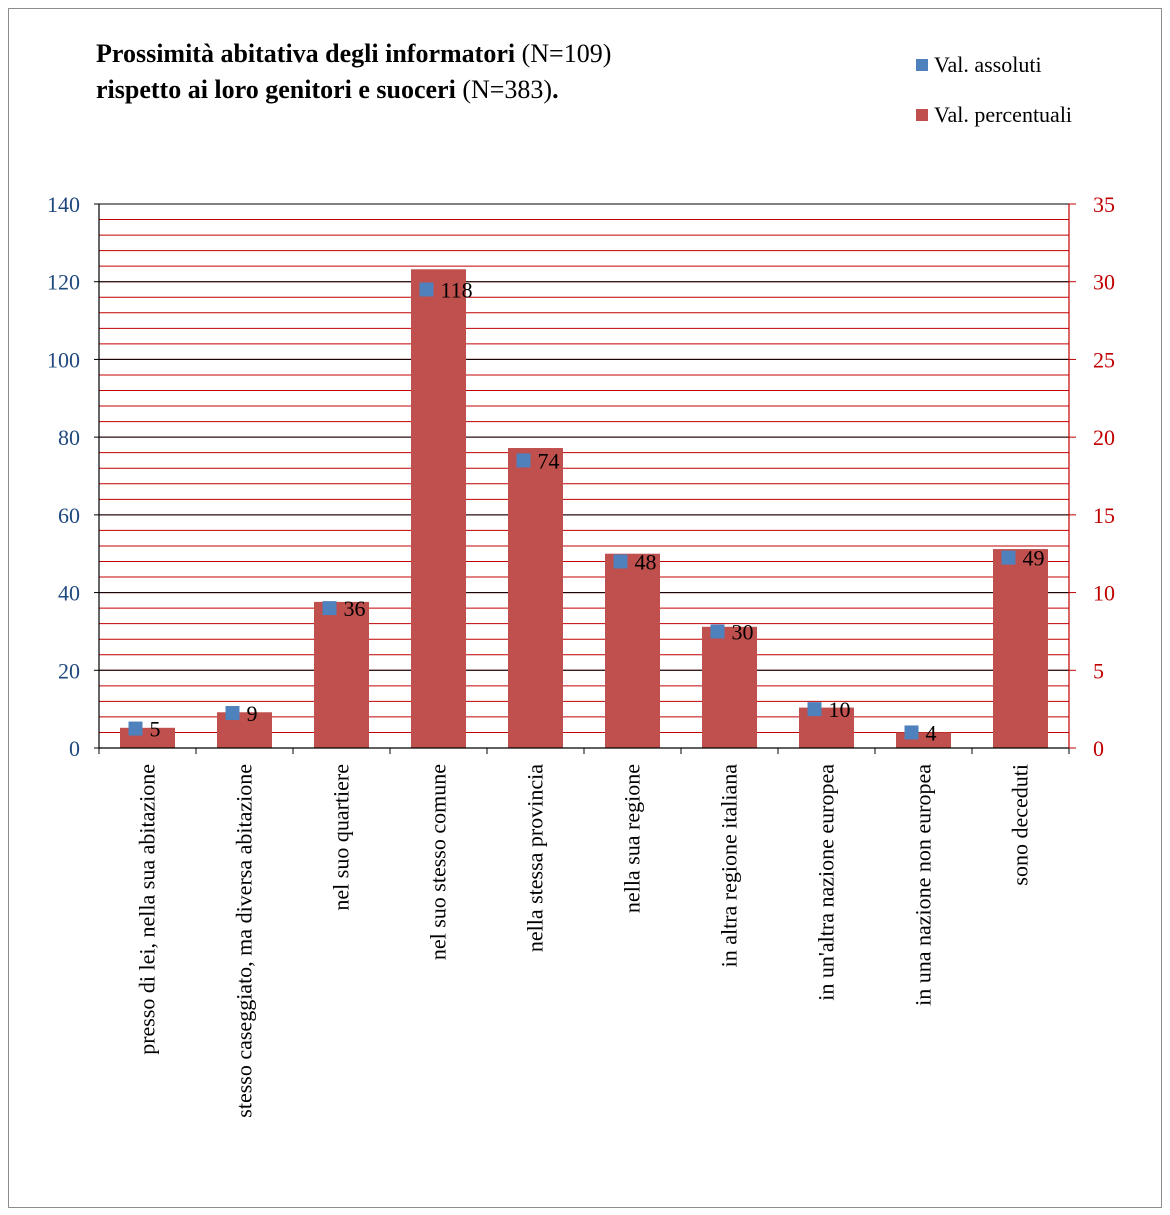 The height and width of the screenshot is (1215, 1170). I want to click on y-left-tick-label: 120, so click(63, 282).